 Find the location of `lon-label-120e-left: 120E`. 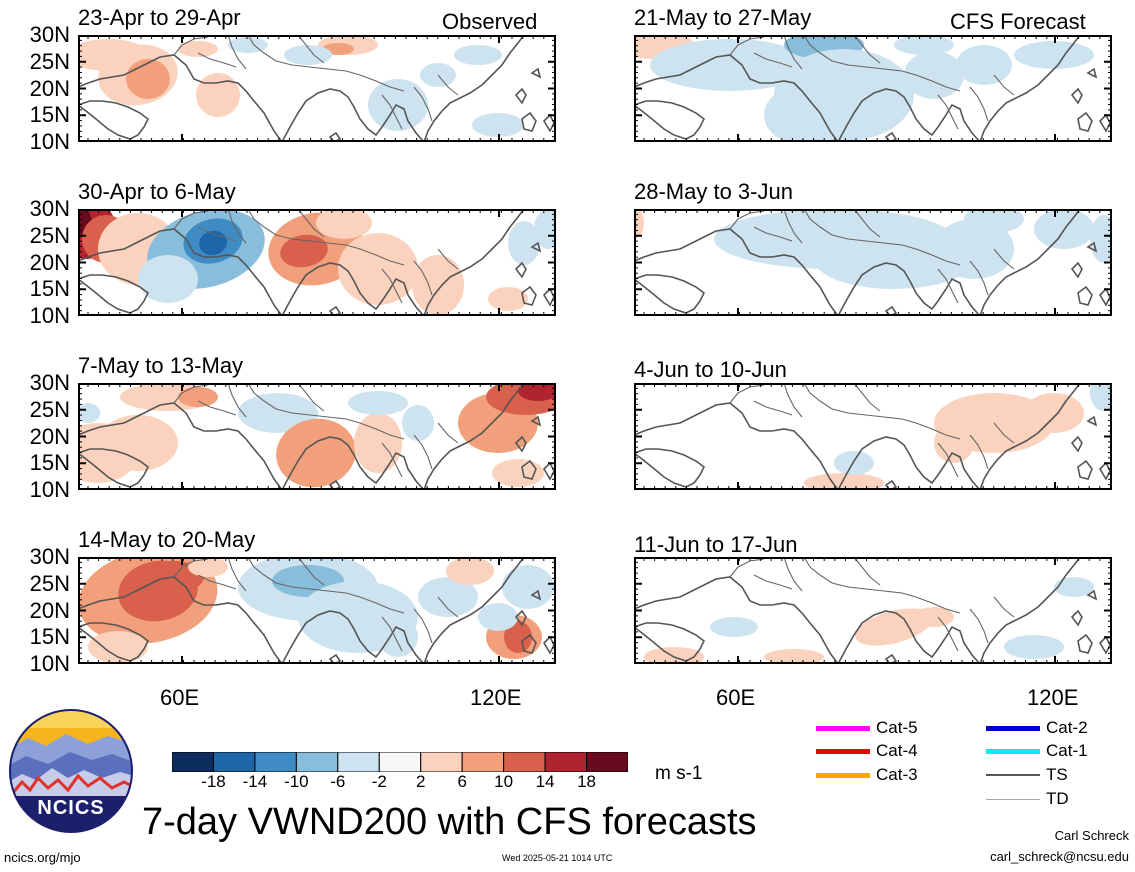

lon-label-120e-left: 120E is located at coordinates (496, 697).